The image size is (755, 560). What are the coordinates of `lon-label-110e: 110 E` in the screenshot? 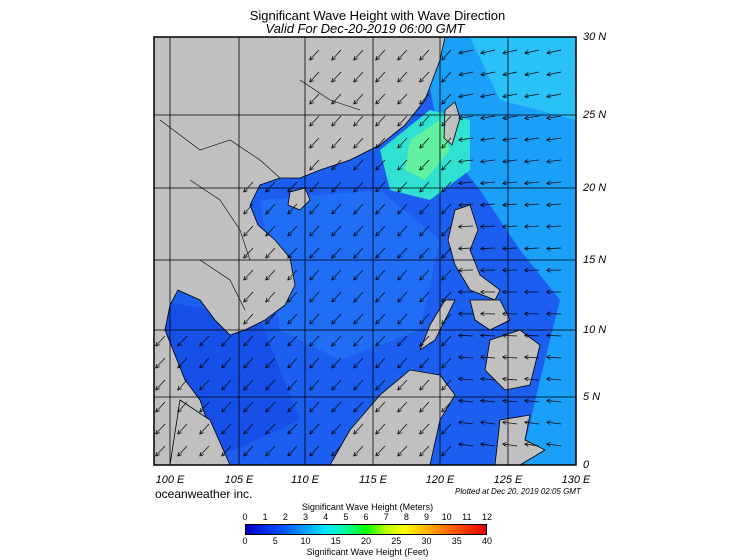 It's located at (305, 480).